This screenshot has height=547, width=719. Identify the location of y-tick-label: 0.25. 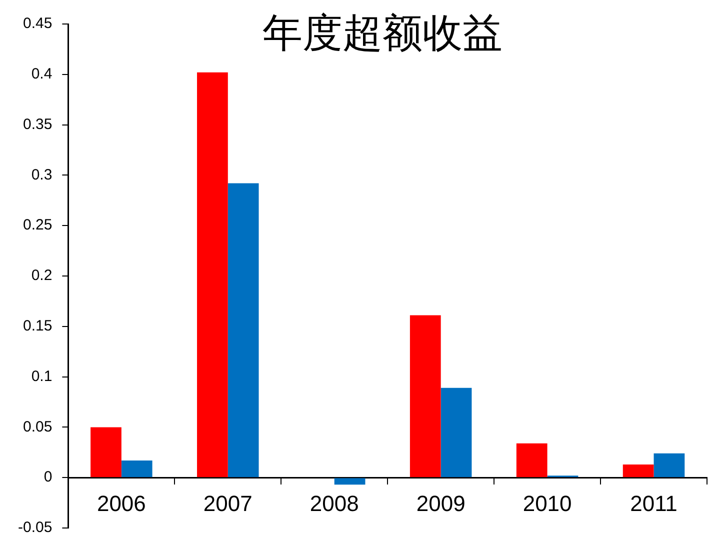
(37, 225).